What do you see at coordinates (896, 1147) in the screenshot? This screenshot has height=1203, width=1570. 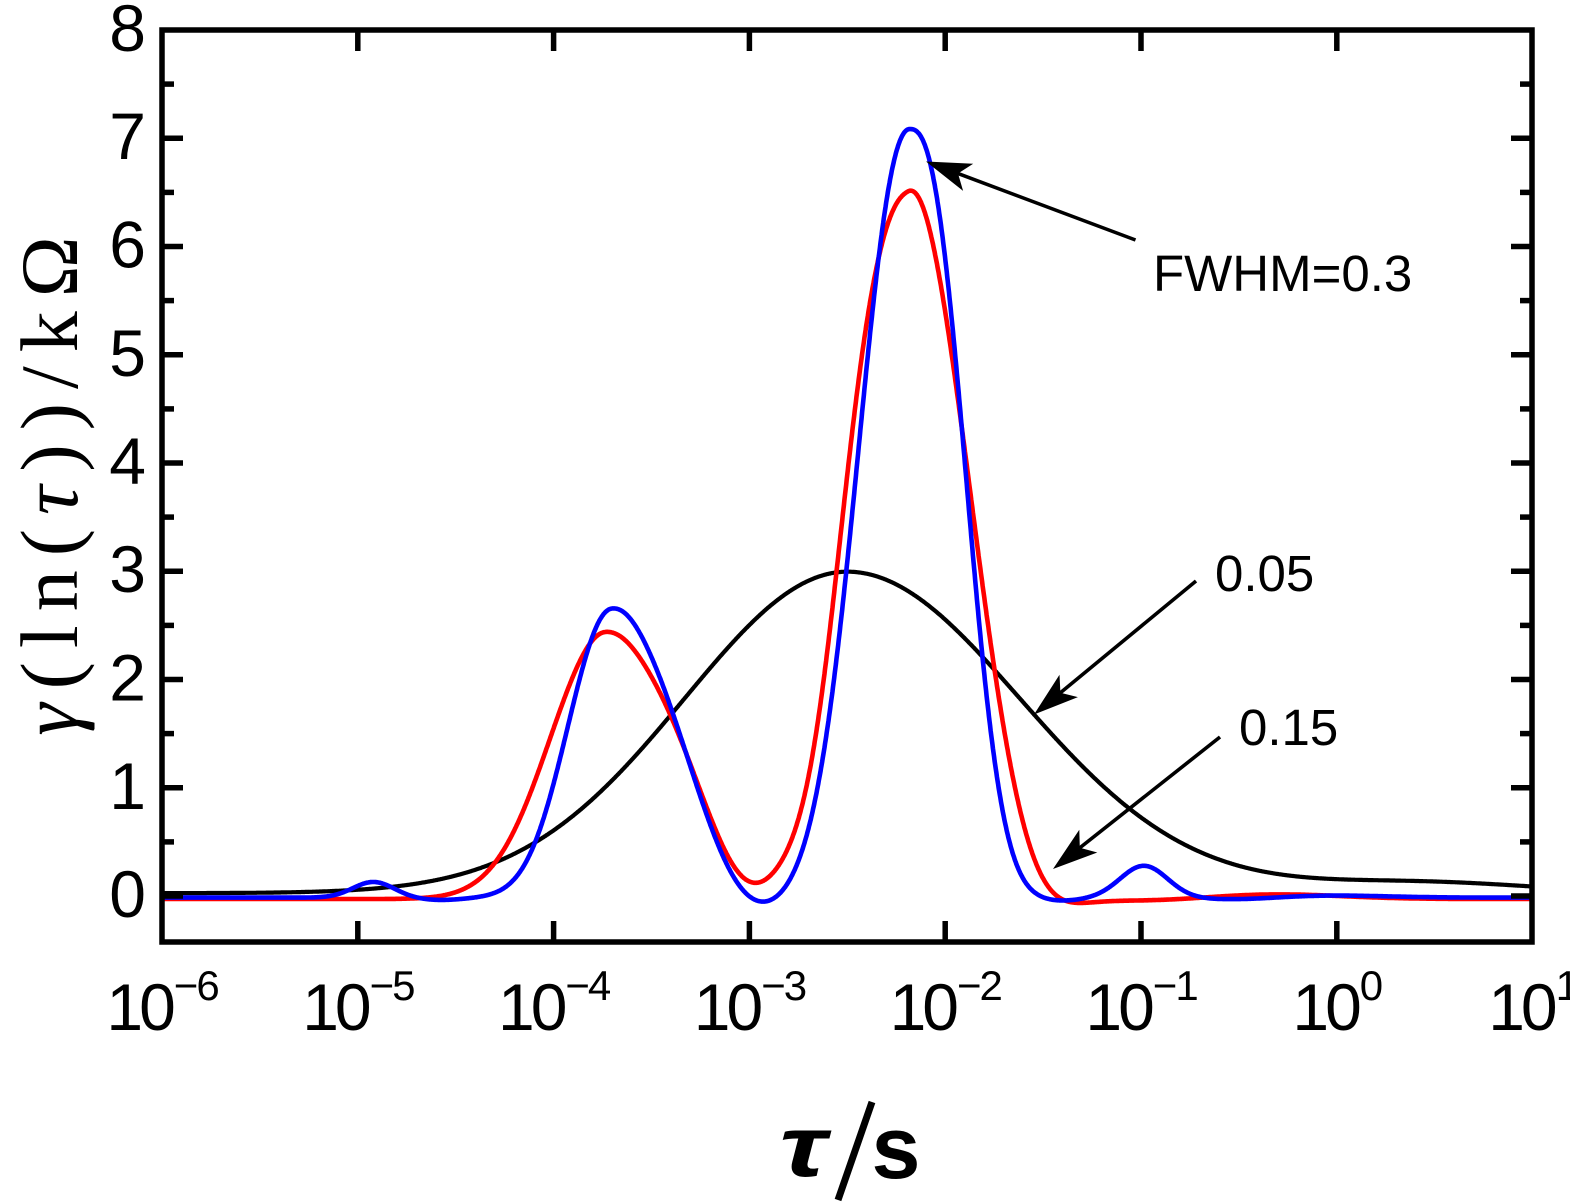 I see `svg-text: s` at bounding box center [896, 1147].